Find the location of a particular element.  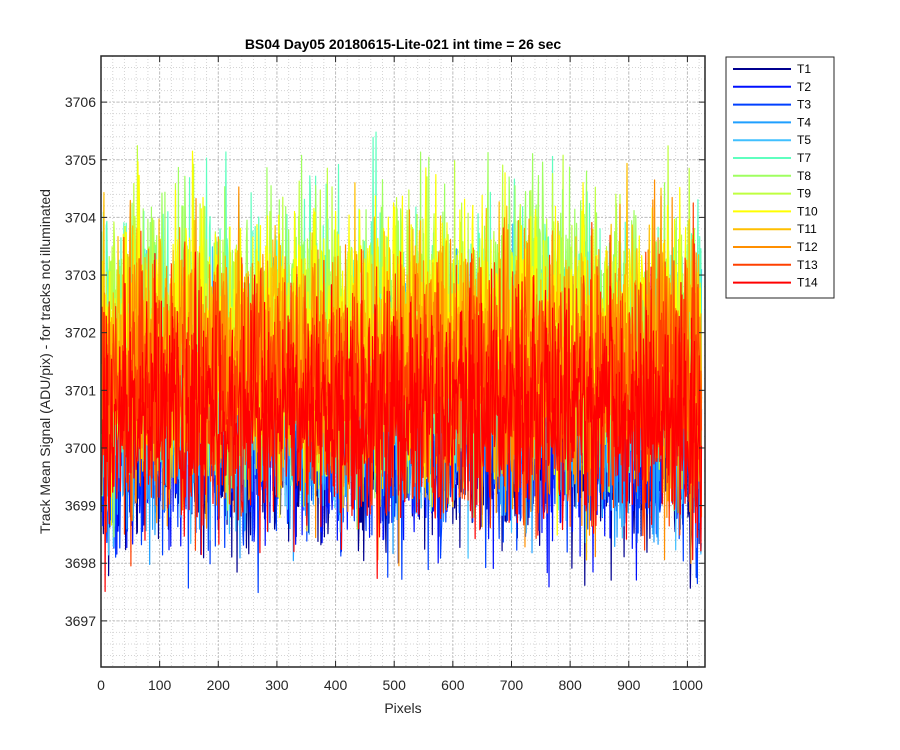

legend-label-t12: T12 is located at coordinates (807, 247).